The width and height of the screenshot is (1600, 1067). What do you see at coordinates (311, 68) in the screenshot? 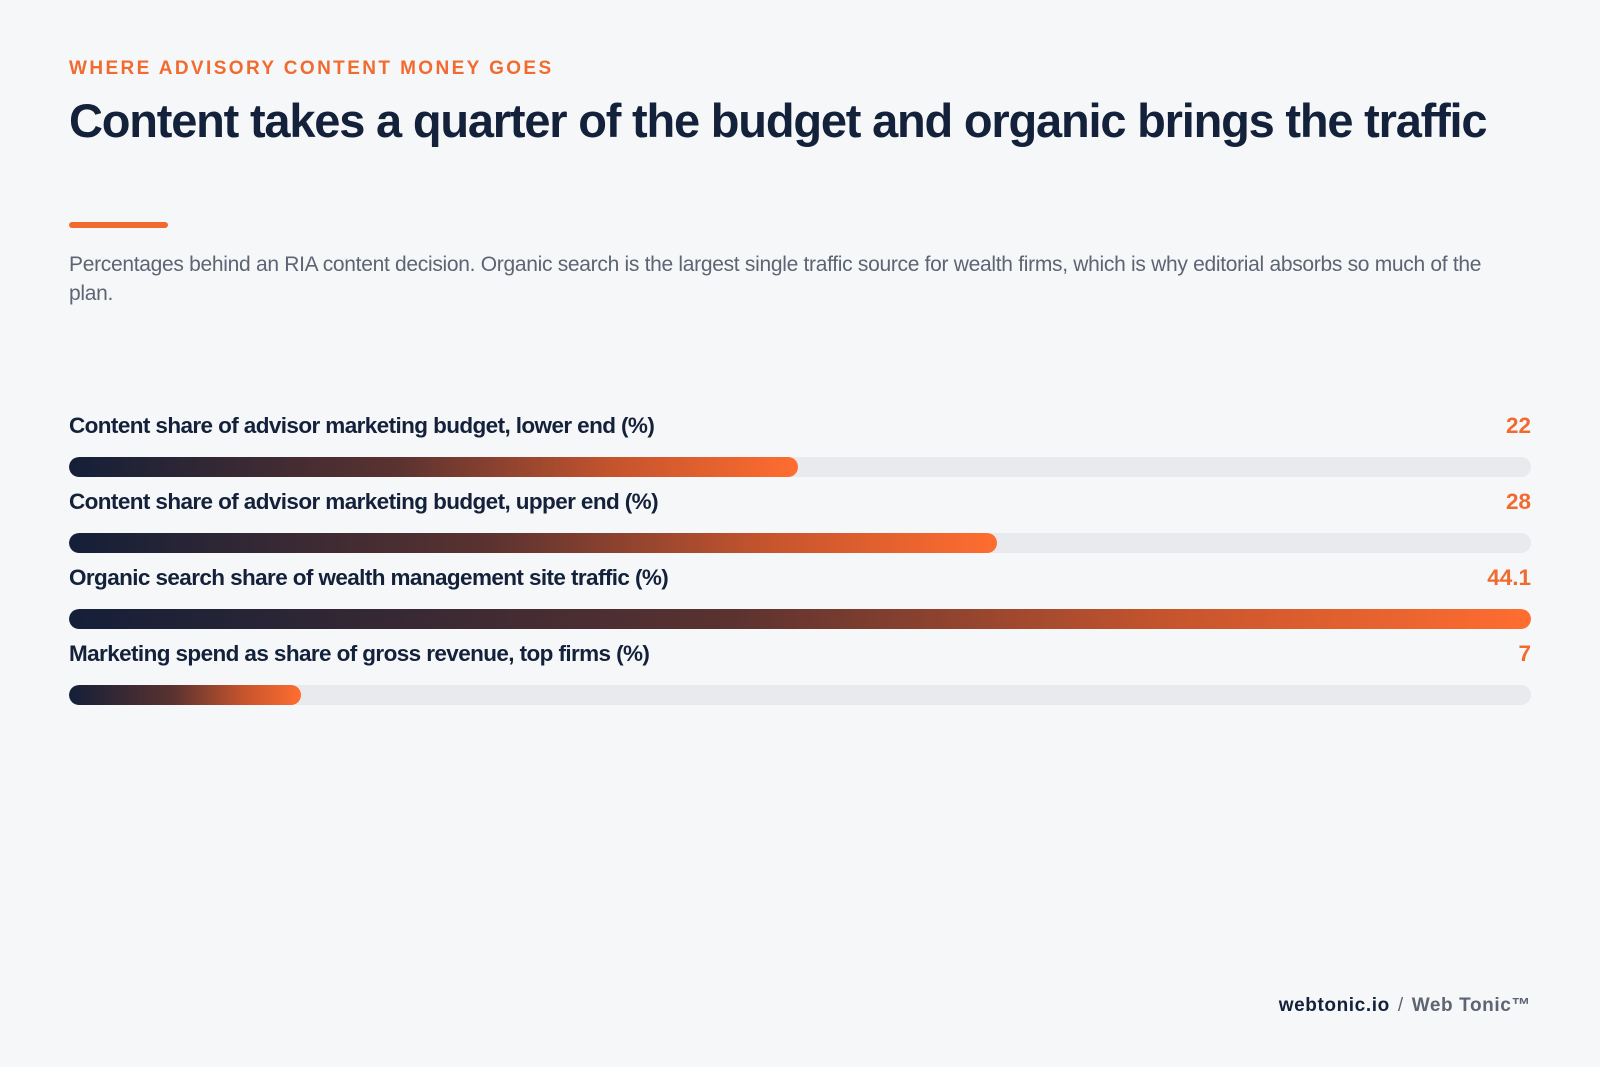
I see `eyebrow-label: WHERE ADVISORY CONTENT MONEY GOES` at bounding box center [311, 68].